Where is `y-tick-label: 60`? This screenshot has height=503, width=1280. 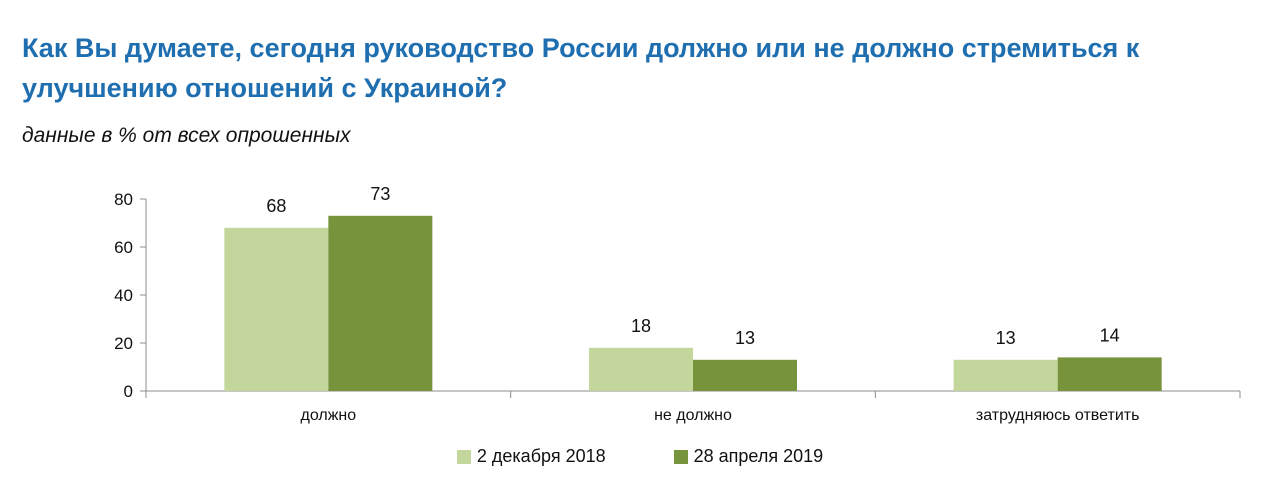
y-tick-label: 60 is located at coordinates (123, 247).